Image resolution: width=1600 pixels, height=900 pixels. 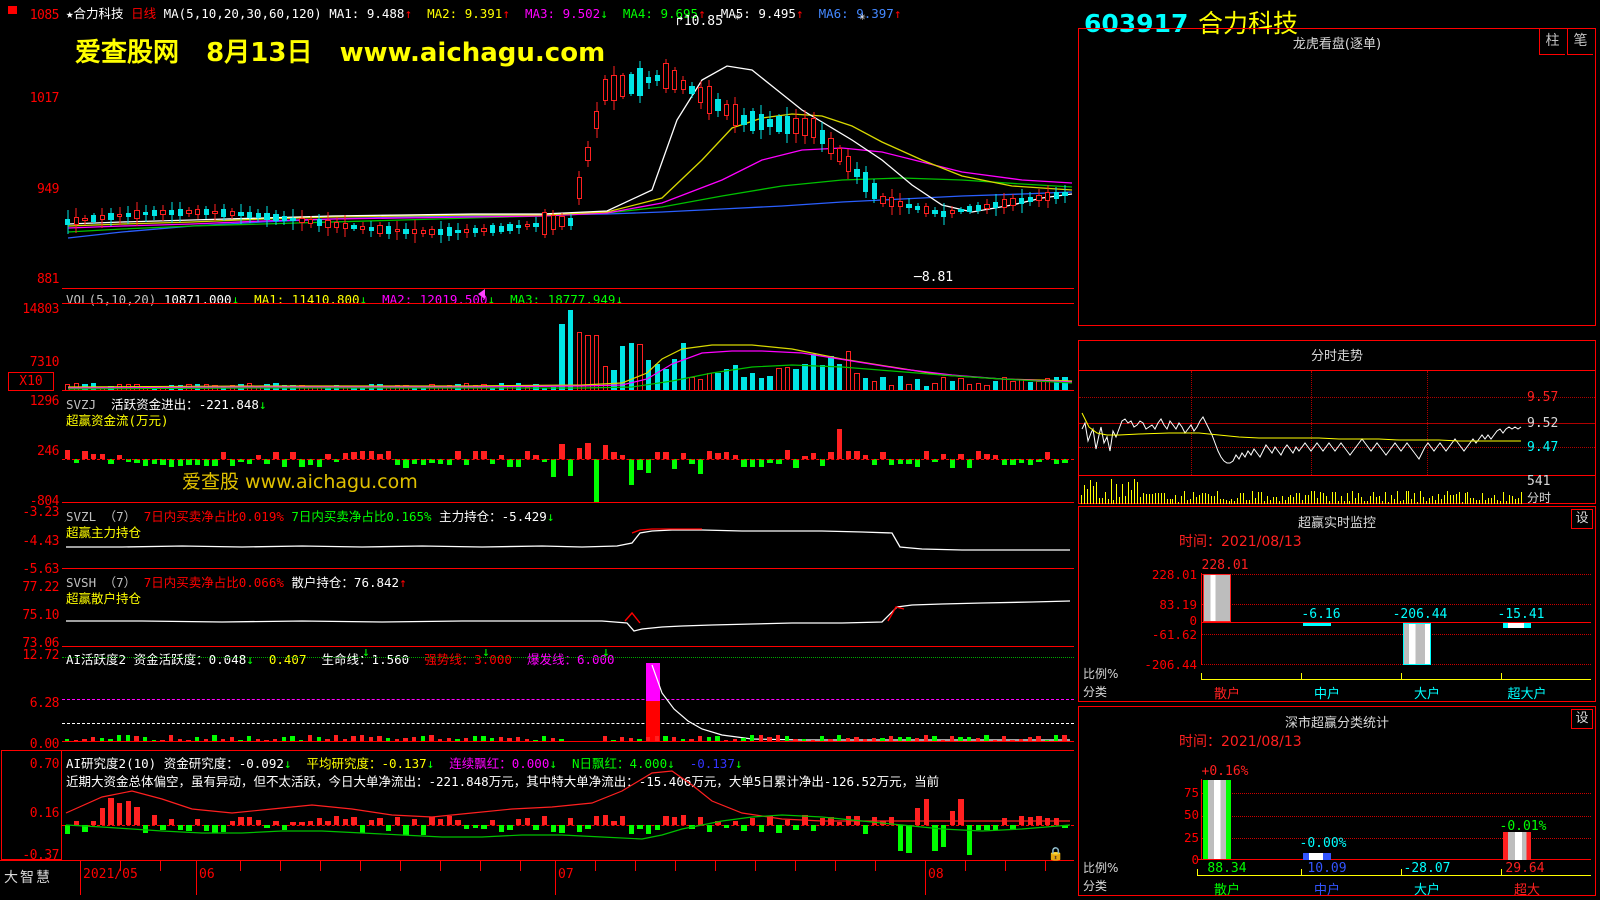 I want to click on volume-ma1: MA1: 11410.800, so click(x=307, y=299).